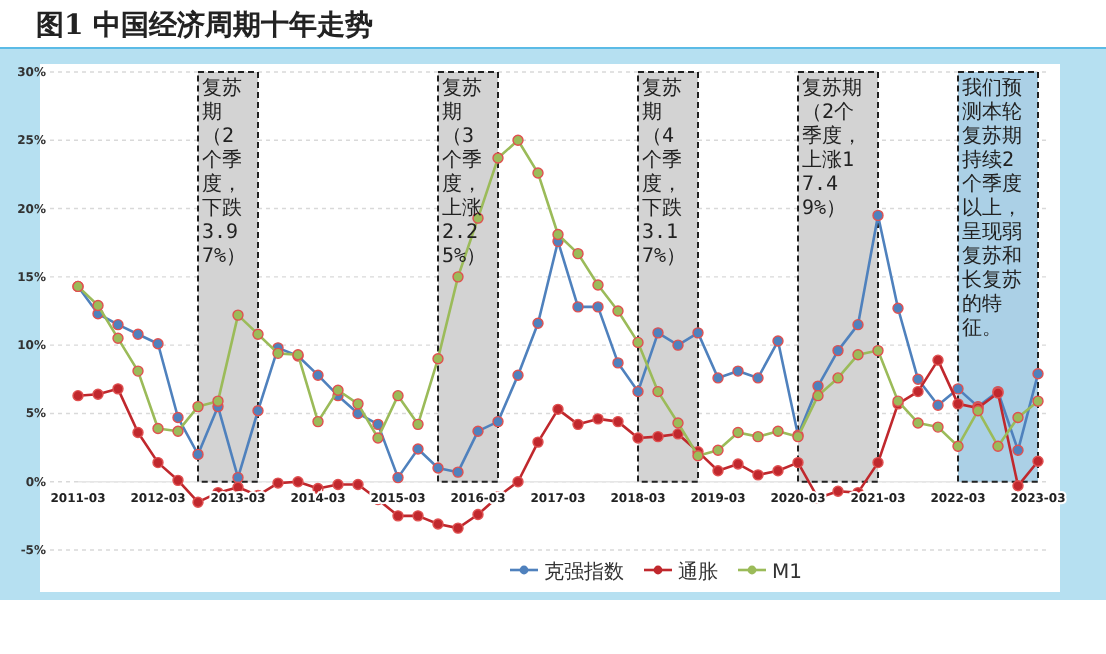 Image resolution: width=1106 pixels, height=654 pixels. What do you see at coordinates (205, 25) in the screenshot?
I see `chart-title: 图1 中国经济周期十年走势` at bounding box center [205, 25].